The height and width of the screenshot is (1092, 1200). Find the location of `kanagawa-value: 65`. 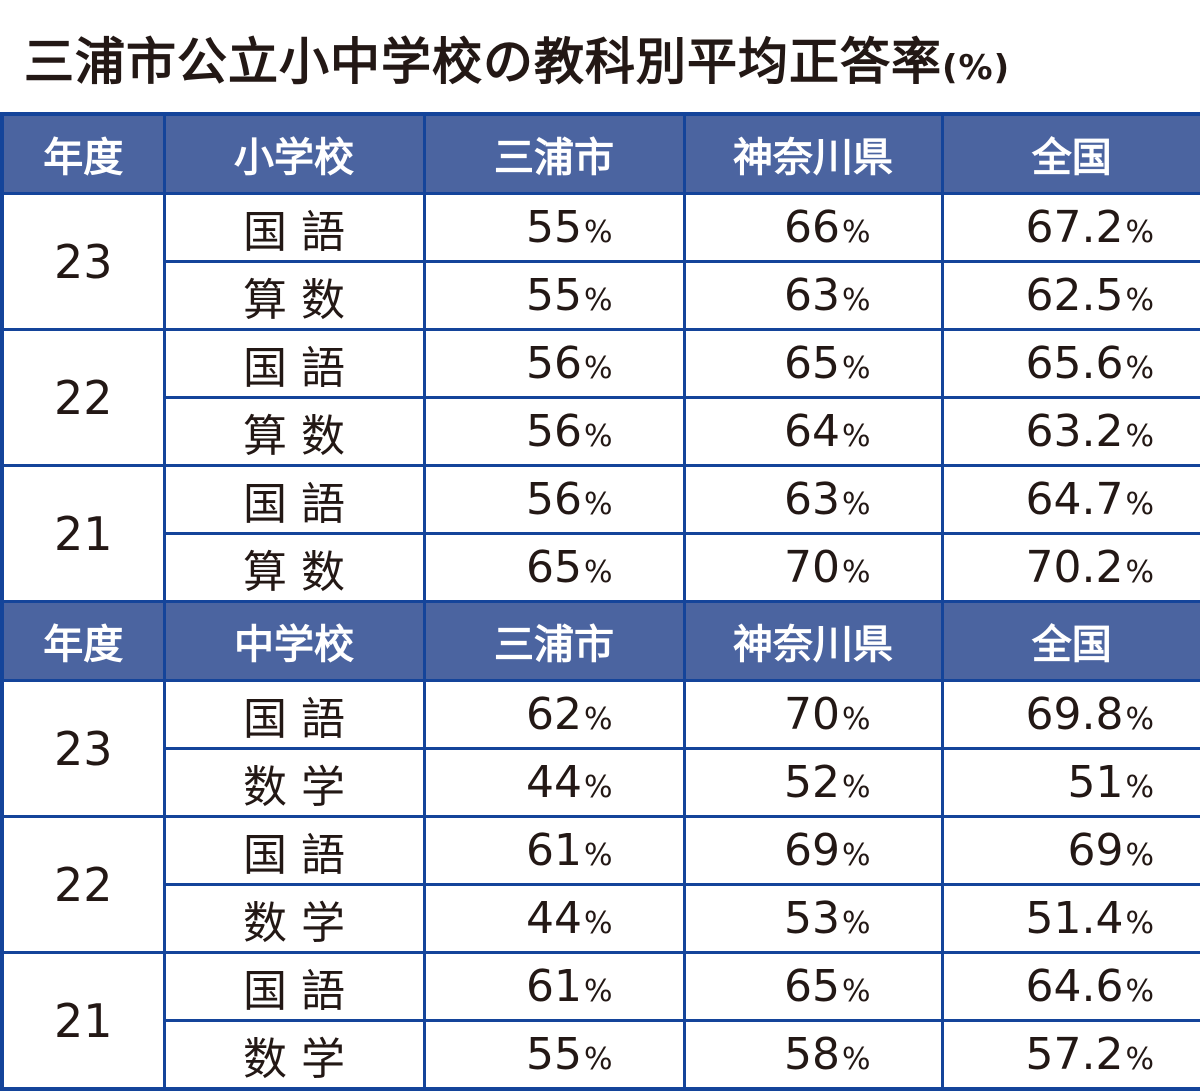

kanagawa-value: 65 is located at coordinates (811, 986).